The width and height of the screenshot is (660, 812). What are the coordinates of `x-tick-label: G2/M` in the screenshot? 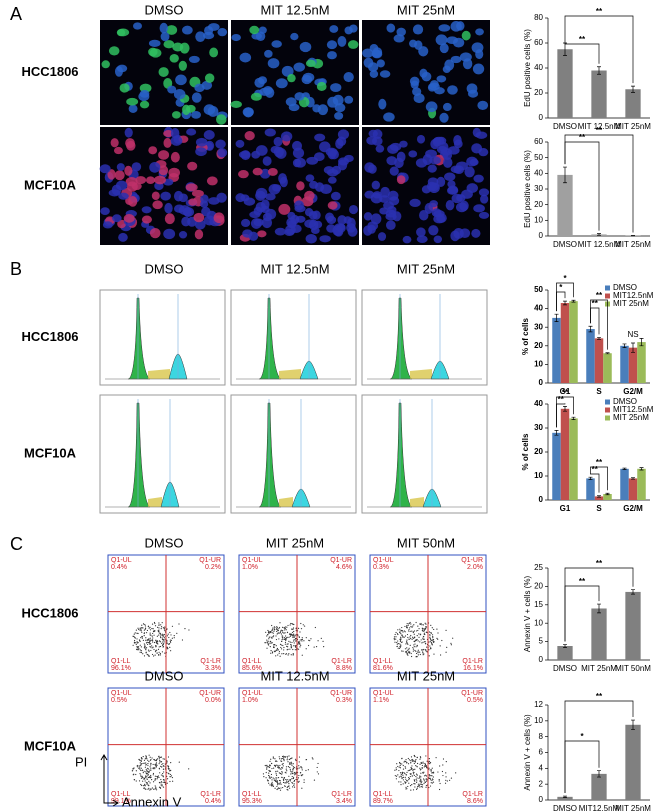 It's located at (633, 391).